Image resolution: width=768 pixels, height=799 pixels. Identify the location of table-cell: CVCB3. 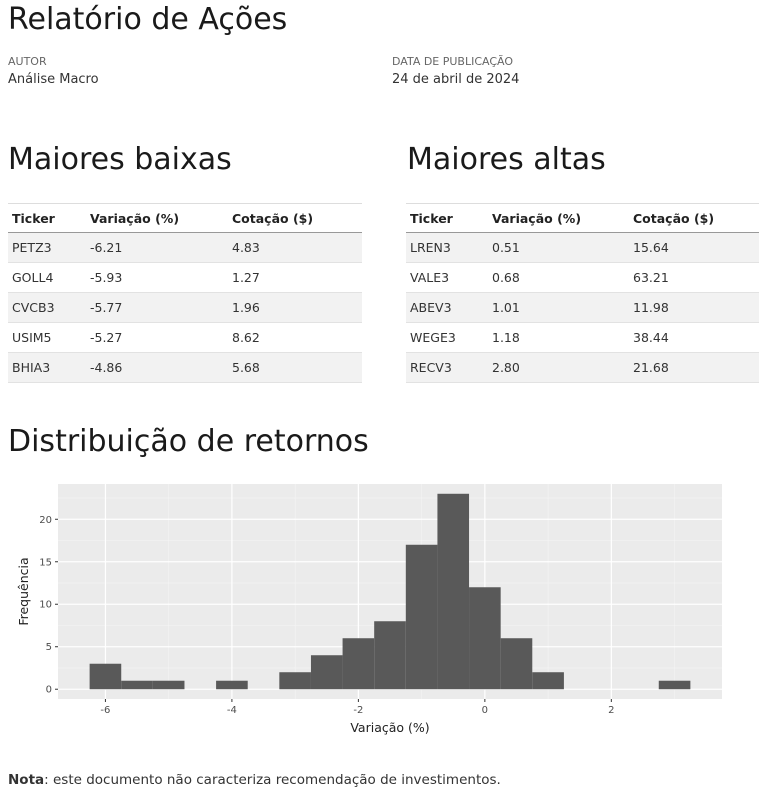
(47, 307).